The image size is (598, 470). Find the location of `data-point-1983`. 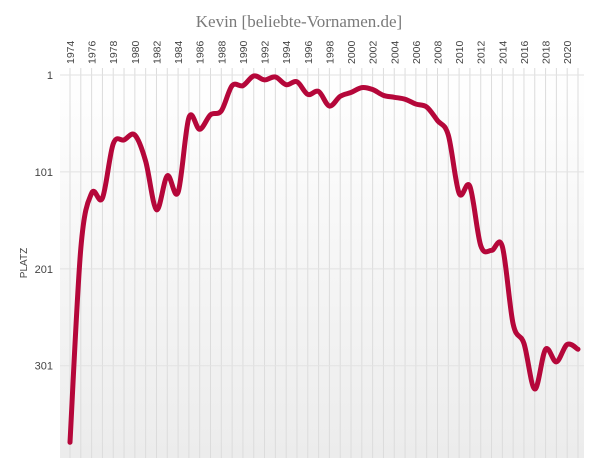

data-point-1983 is located at coordinates (167, 175).